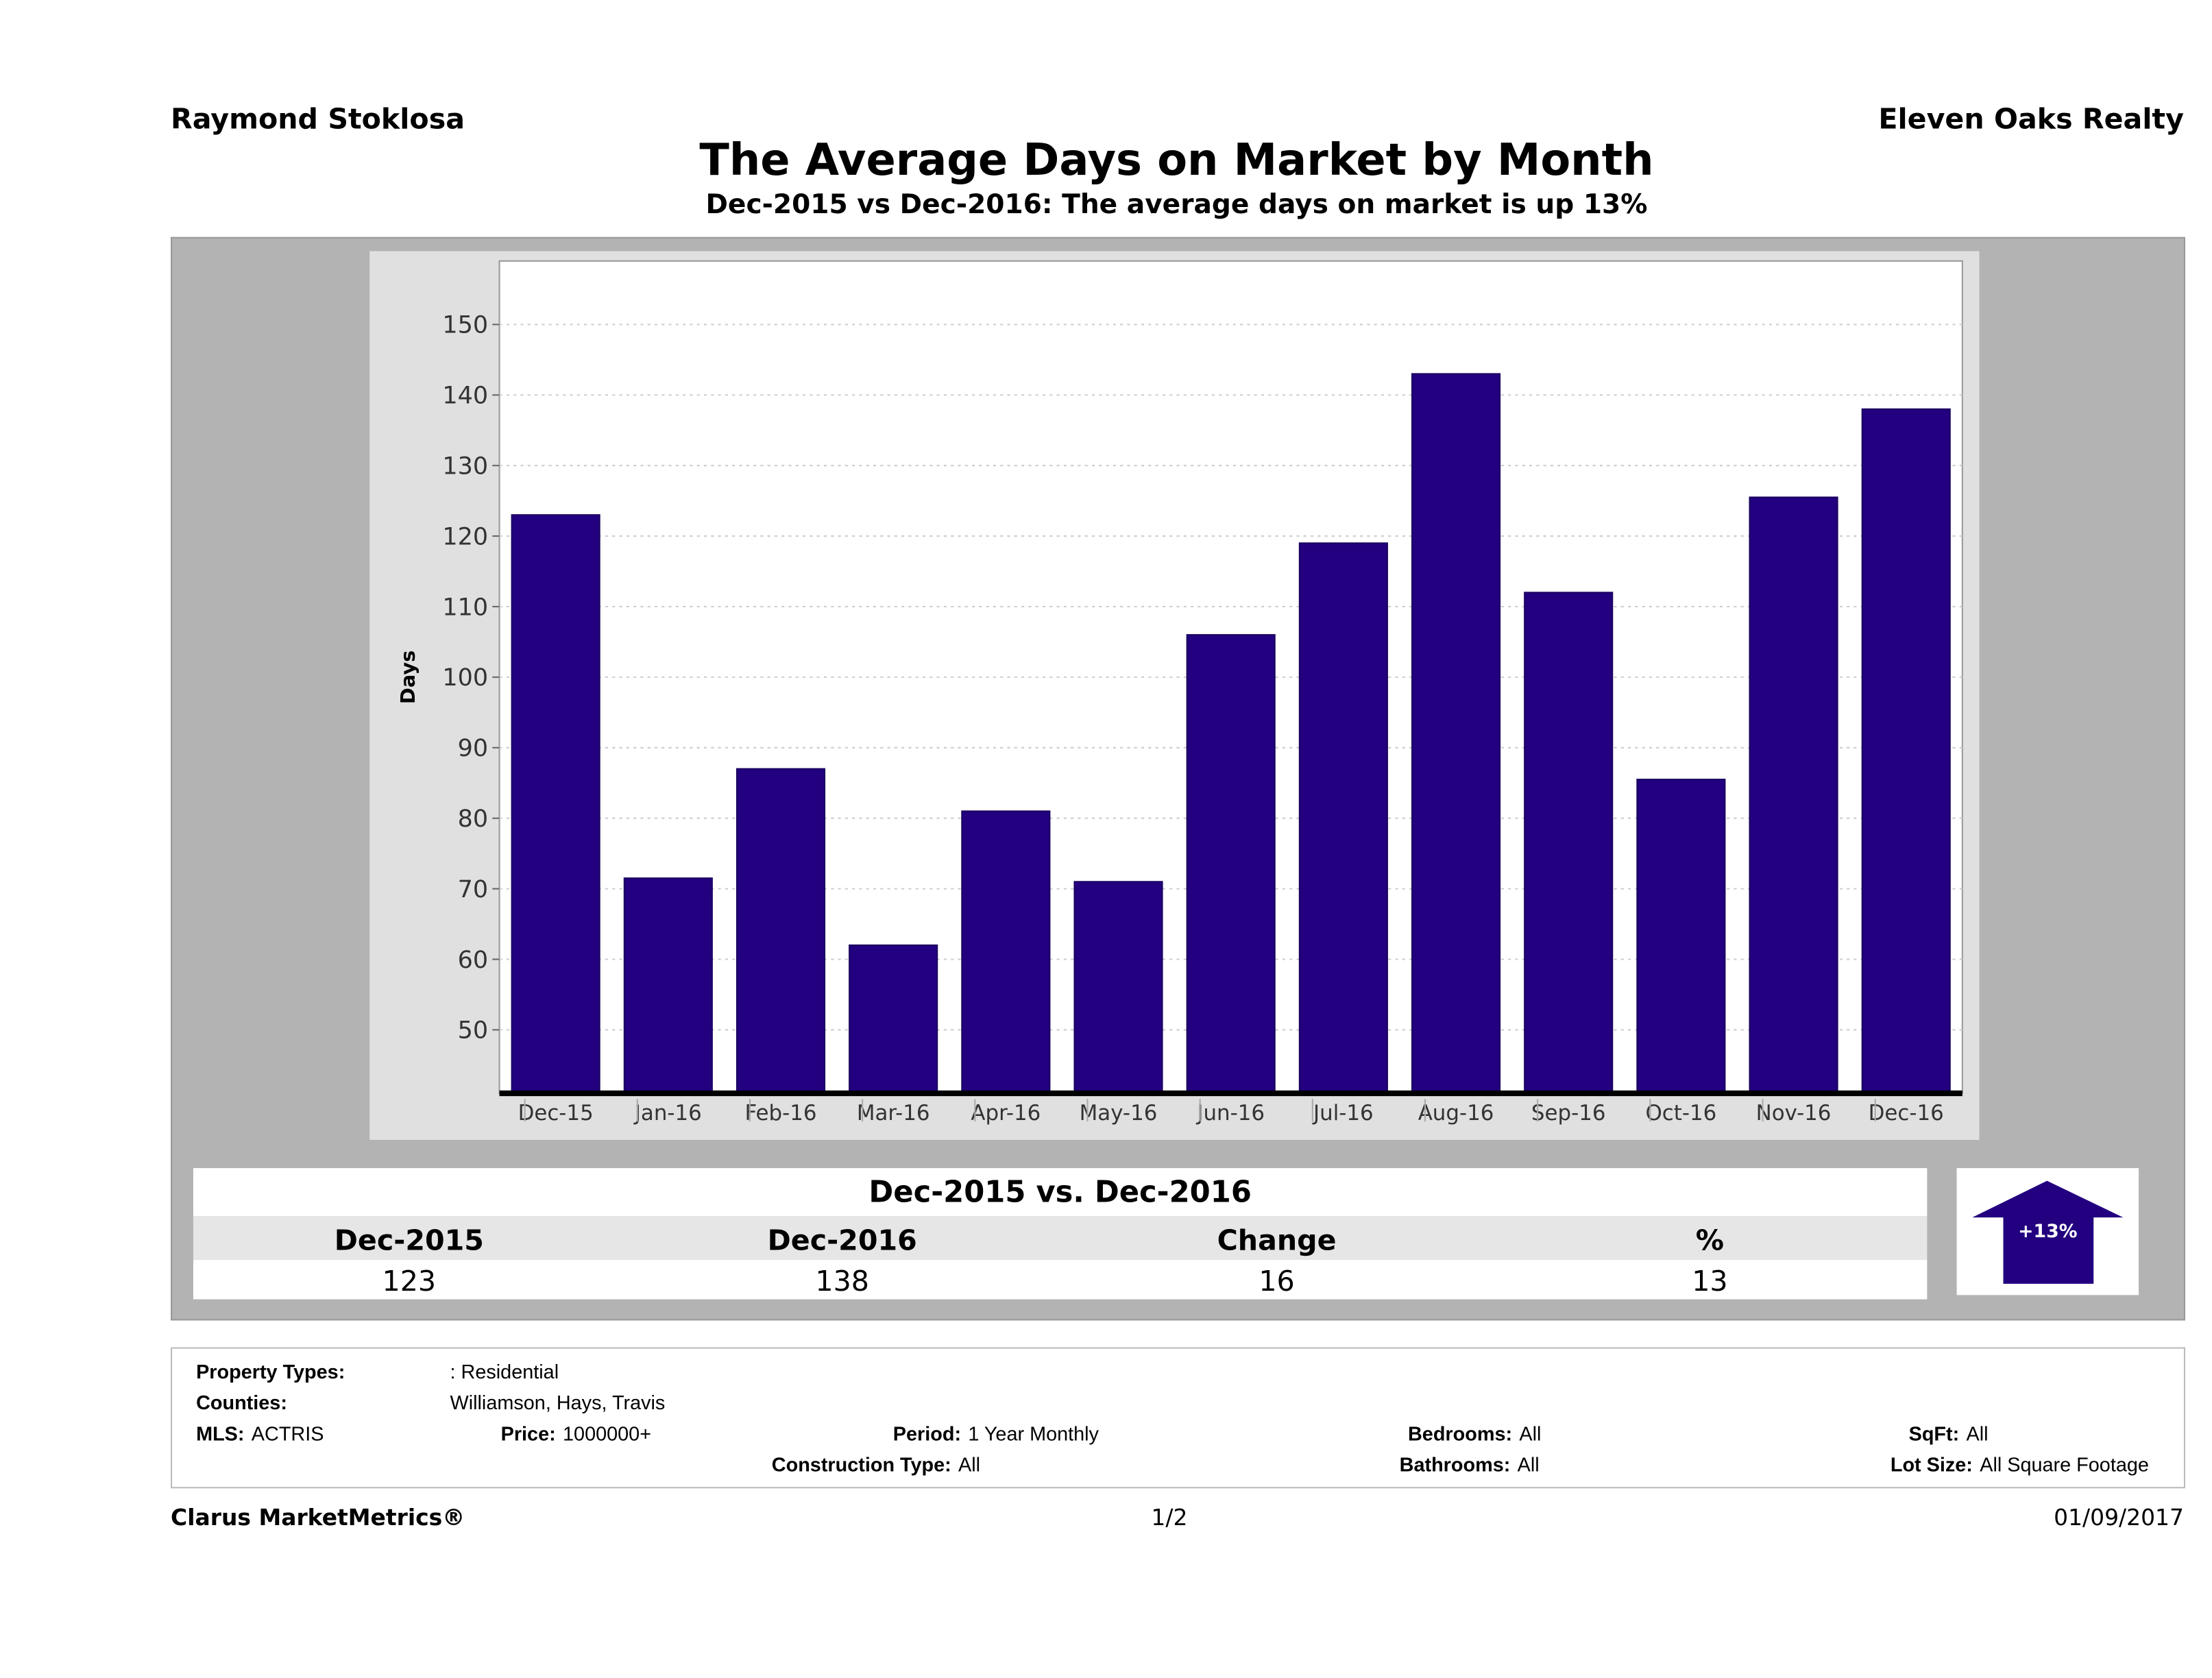  I want to click on summary-header: Dec-2015, so click(409, 1240).